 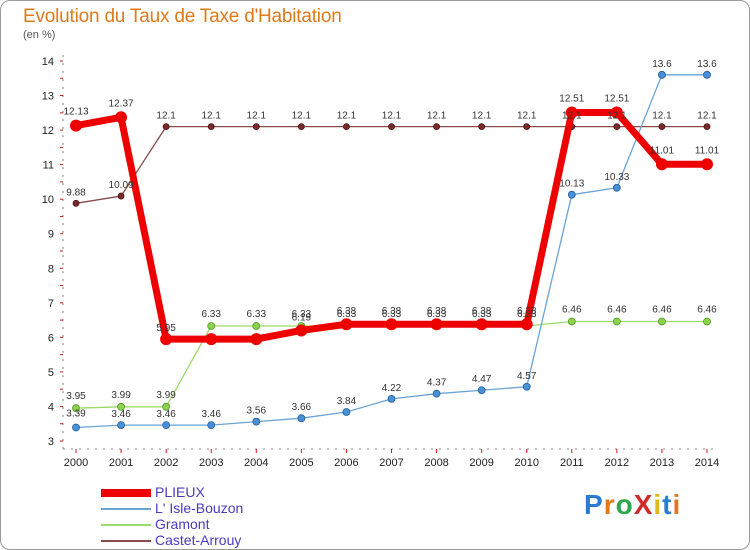 I want to click on legend-label: Gramont, so click(x=182, y=524).